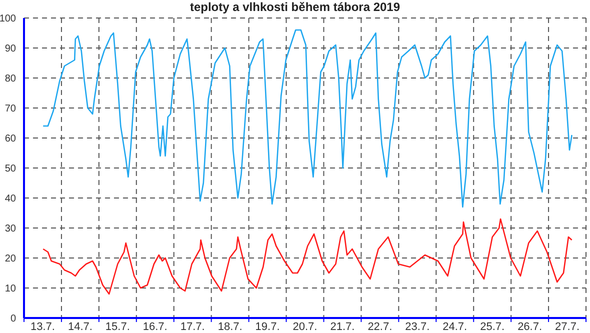 The width and height of the screenshot is (590, 333). What do you see at coordinates (117, 327) in the screenshot?
I see `x-tick-label: 15.7.` at bounding box center [117, 327].